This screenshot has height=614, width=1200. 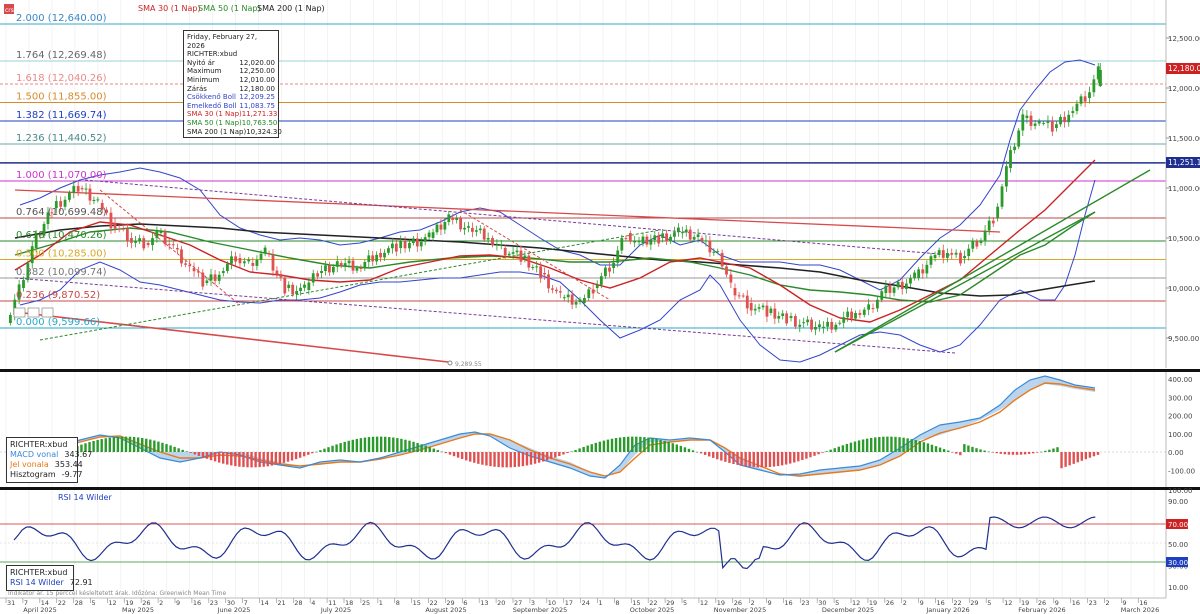 I want to click on legend-sma50: SMA 50 (1 Nap), so click(x=229, y=8).